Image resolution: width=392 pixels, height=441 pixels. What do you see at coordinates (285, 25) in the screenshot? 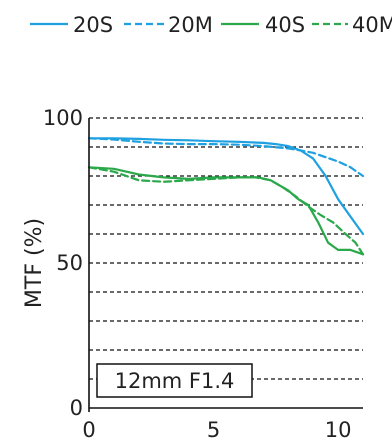
I see `legend-label-40s: 40S` at bounding box center [285, 25].